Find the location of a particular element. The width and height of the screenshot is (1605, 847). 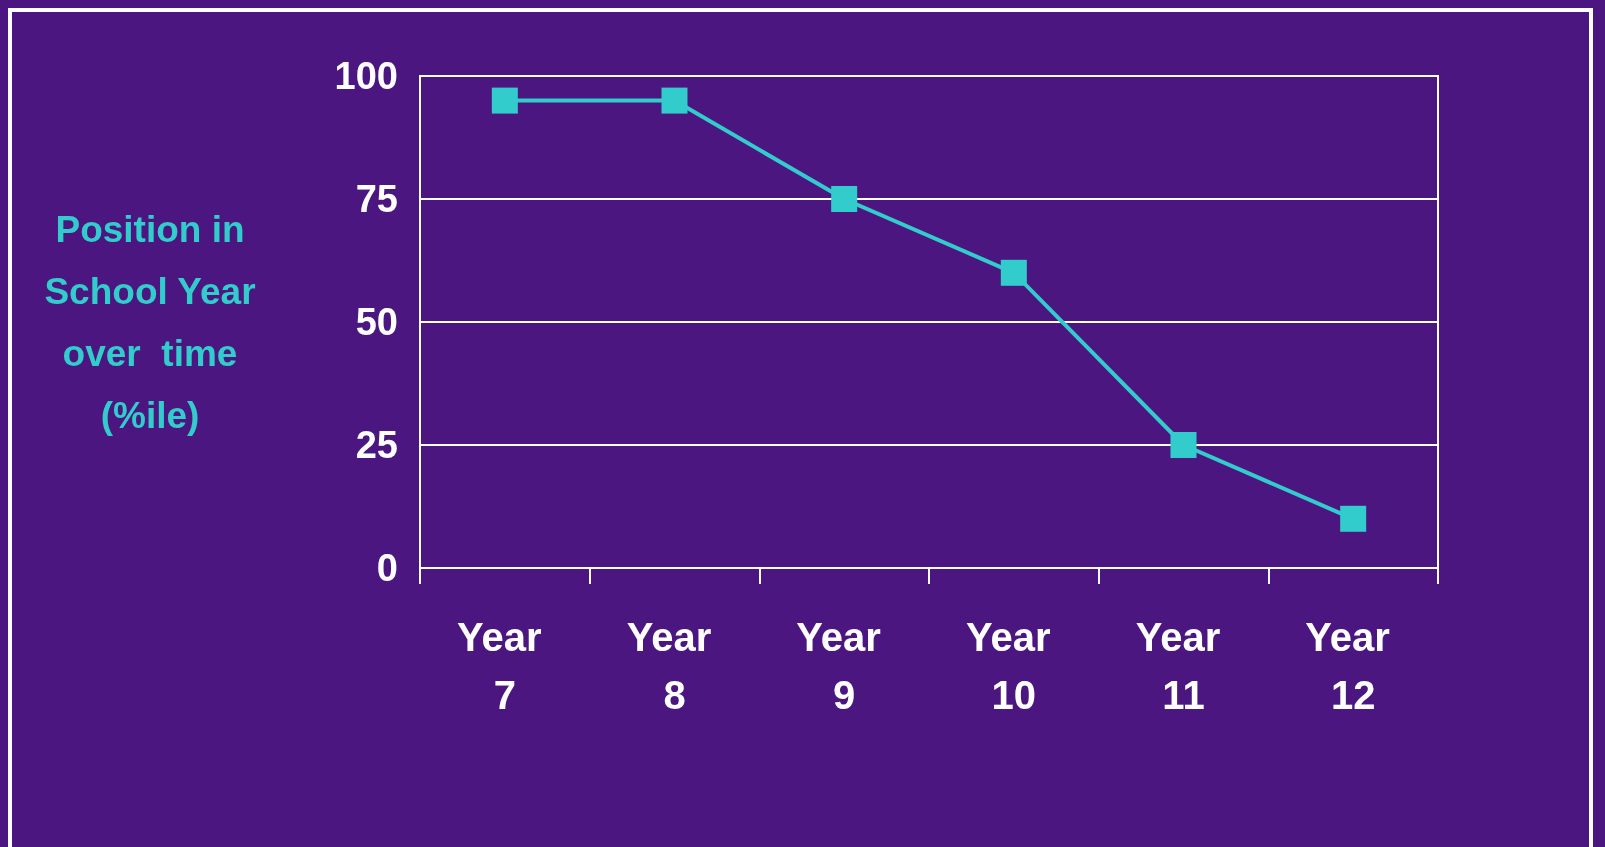

x-tick-label: Year 11 is located at coordinates (1183, 666).